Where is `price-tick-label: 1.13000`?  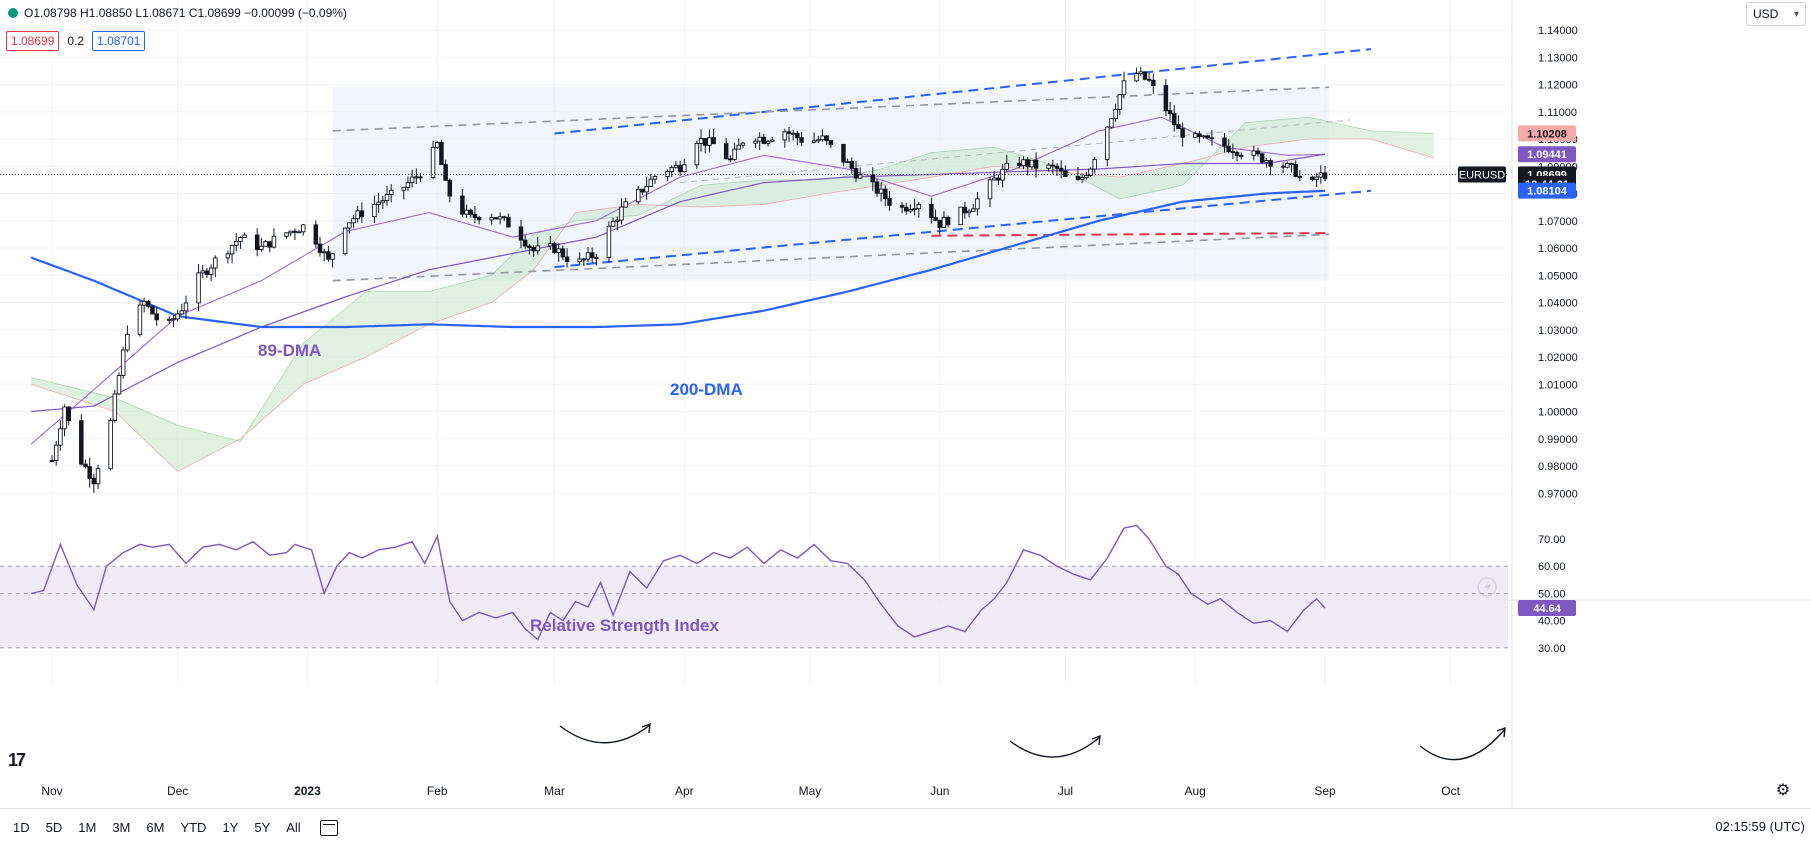
price-tick-label: 1.13000 is located at coordinates (1558, 58).